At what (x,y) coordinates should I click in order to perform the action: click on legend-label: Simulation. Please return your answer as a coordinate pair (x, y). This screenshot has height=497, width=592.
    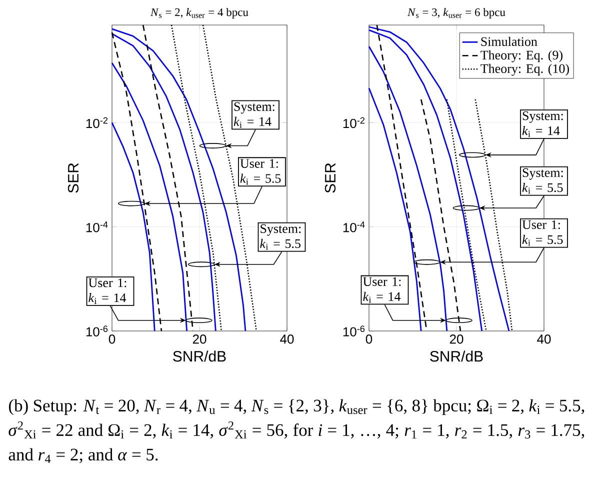
    Looking at the image, I should click on (509, 41).